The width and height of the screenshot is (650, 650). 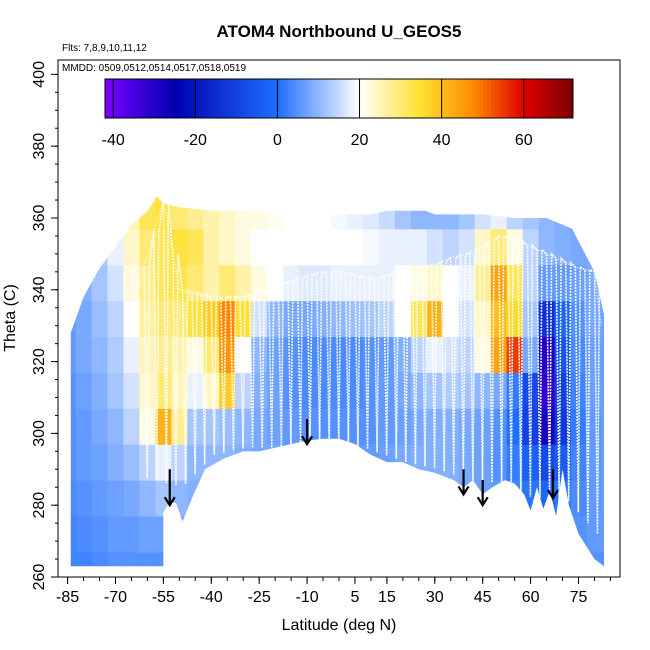 What do you see at coordinates (483, 597) in the screenshot?
I see `x-tick-label: 45` at bounding box center [483, 597].